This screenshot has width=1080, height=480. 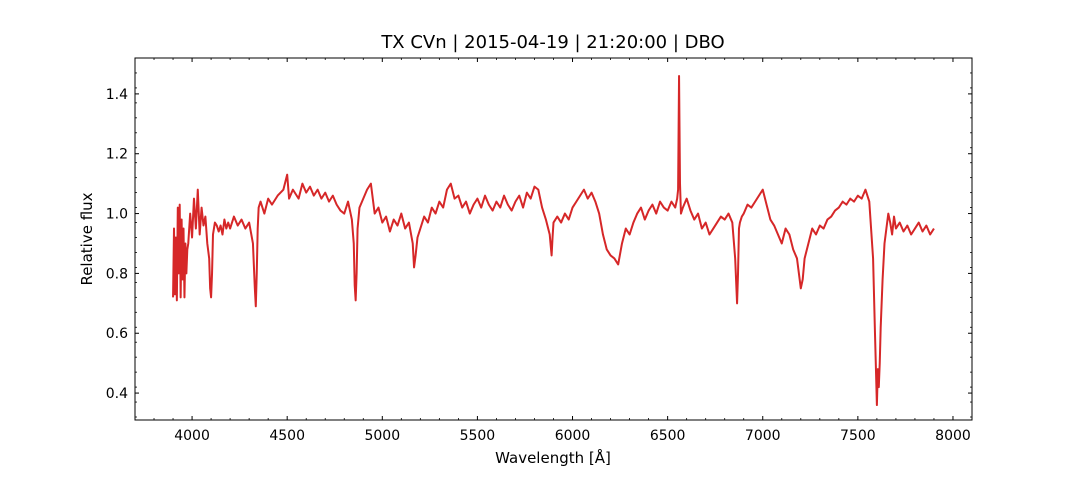 What do you see at coordinates (763, 436) in the screenshot?
I see `x-tick-label: 7000` at bounding box center [763, 436].